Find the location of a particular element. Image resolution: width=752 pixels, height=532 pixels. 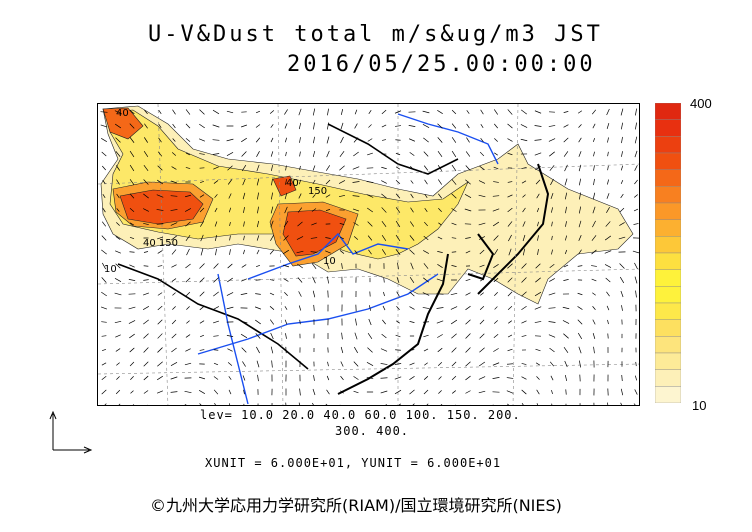

contour-levels-line2: 300. 400. is located at coordinates (372, 431).